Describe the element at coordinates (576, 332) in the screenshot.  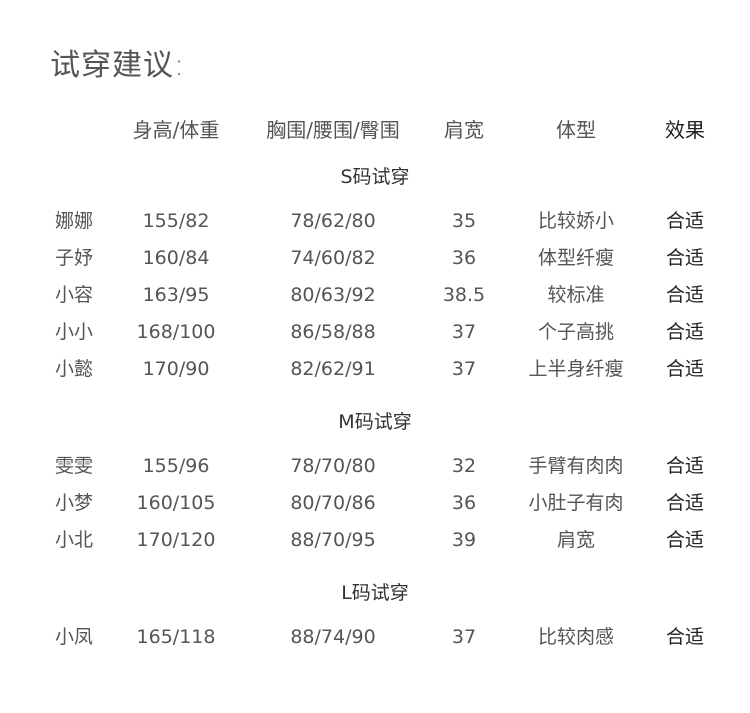
I see `cell-body-type: 个子高挑` at that location.